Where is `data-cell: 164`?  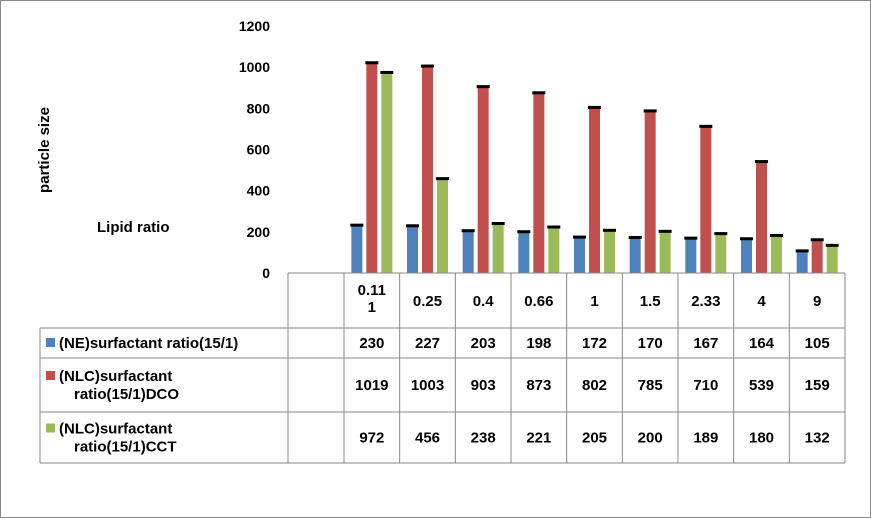
data-cell: 164 is located at coordinates (762, 343).